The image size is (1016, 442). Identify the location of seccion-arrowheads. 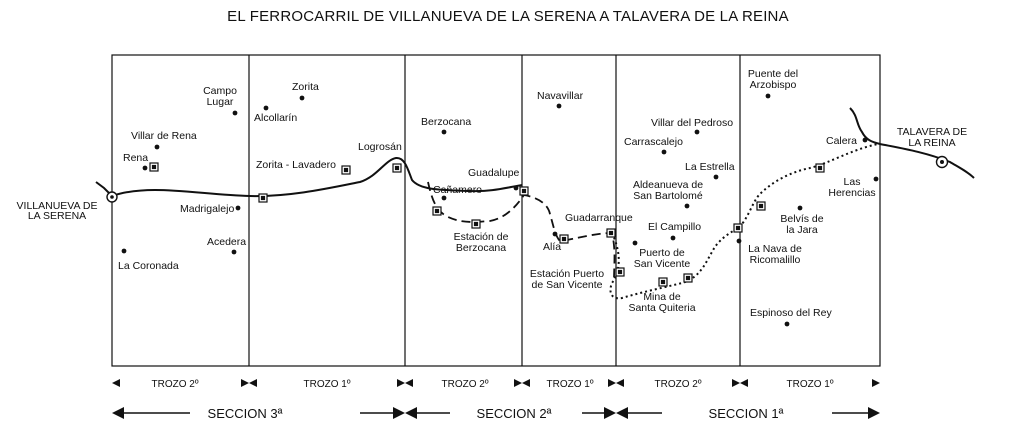
(496, 413).